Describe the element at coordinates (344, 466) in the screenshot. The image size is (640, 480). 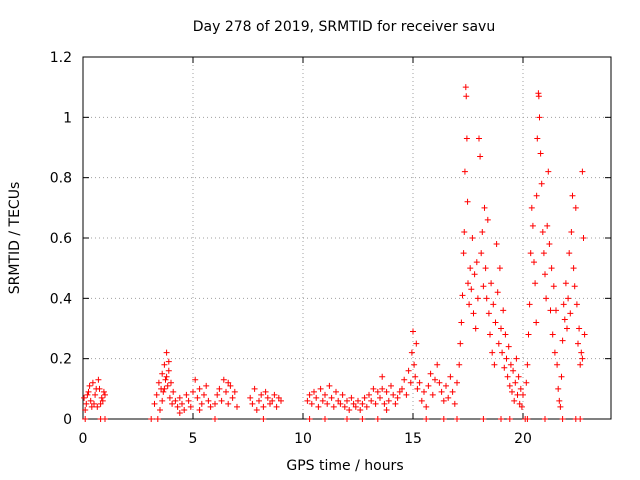
I see `x-axis-label: GPS time / hours` at that location.